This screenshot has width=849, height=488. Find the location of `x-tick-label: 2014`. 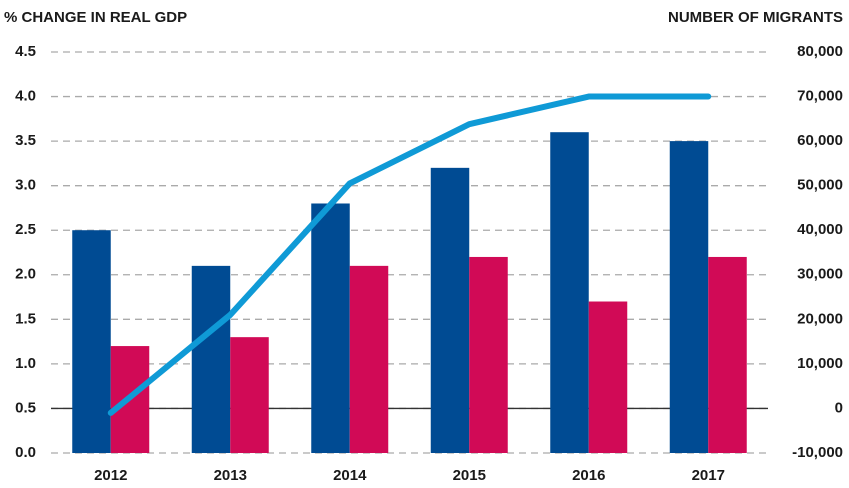

x-tick-label: 2014 is located at coordinates (350, 475).